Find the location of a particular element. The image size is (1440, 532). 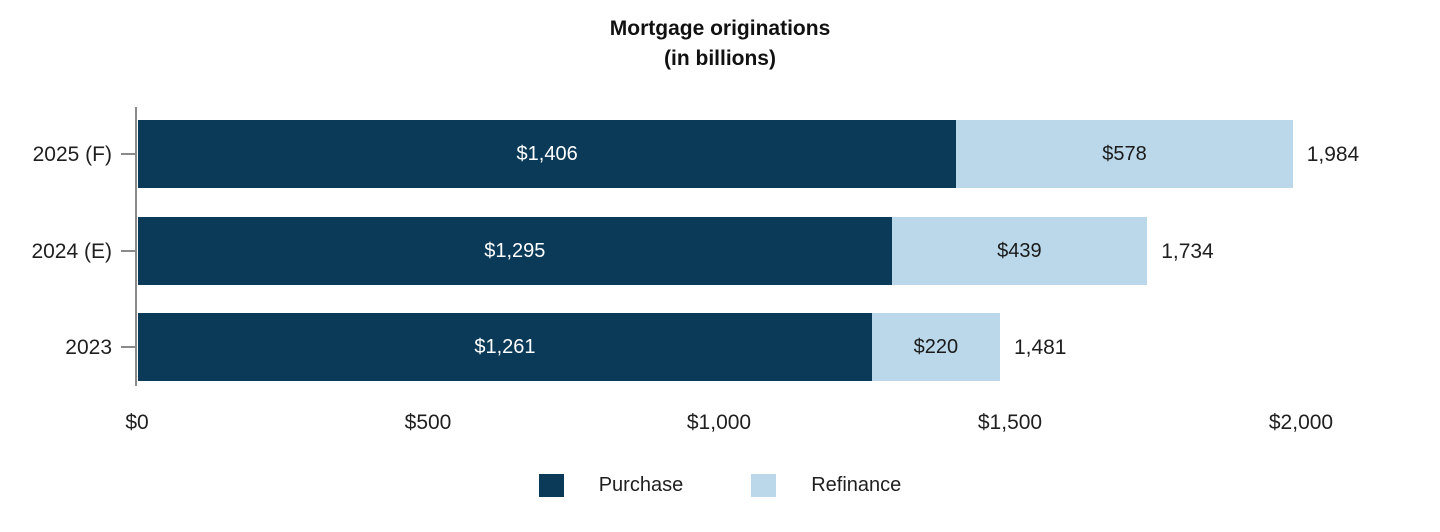

y-axis-label-2025-f: 2025 (F) is located at coordinates (72, 154).